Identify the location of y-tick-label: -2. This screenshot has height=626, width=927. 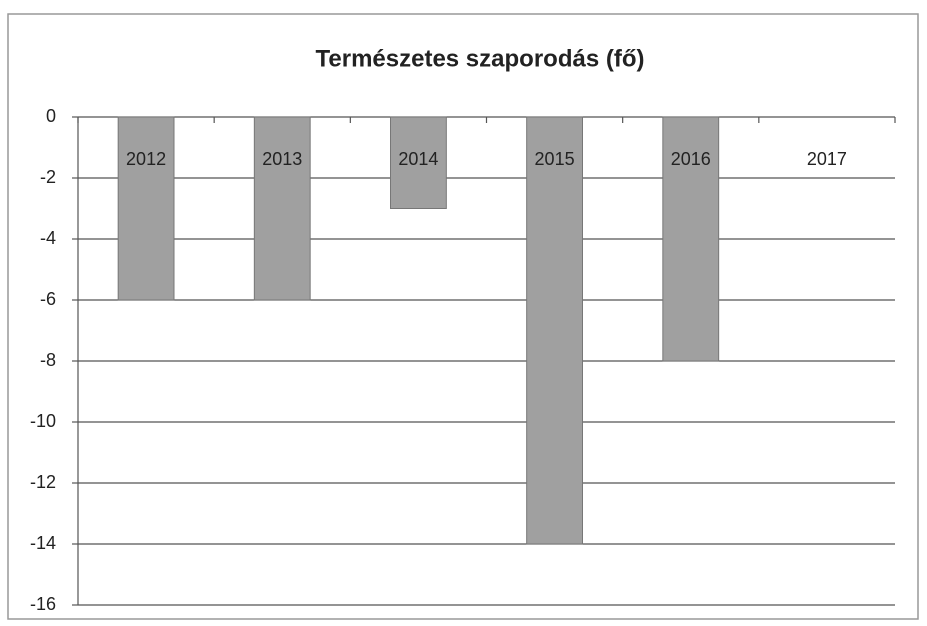
(48, 177).